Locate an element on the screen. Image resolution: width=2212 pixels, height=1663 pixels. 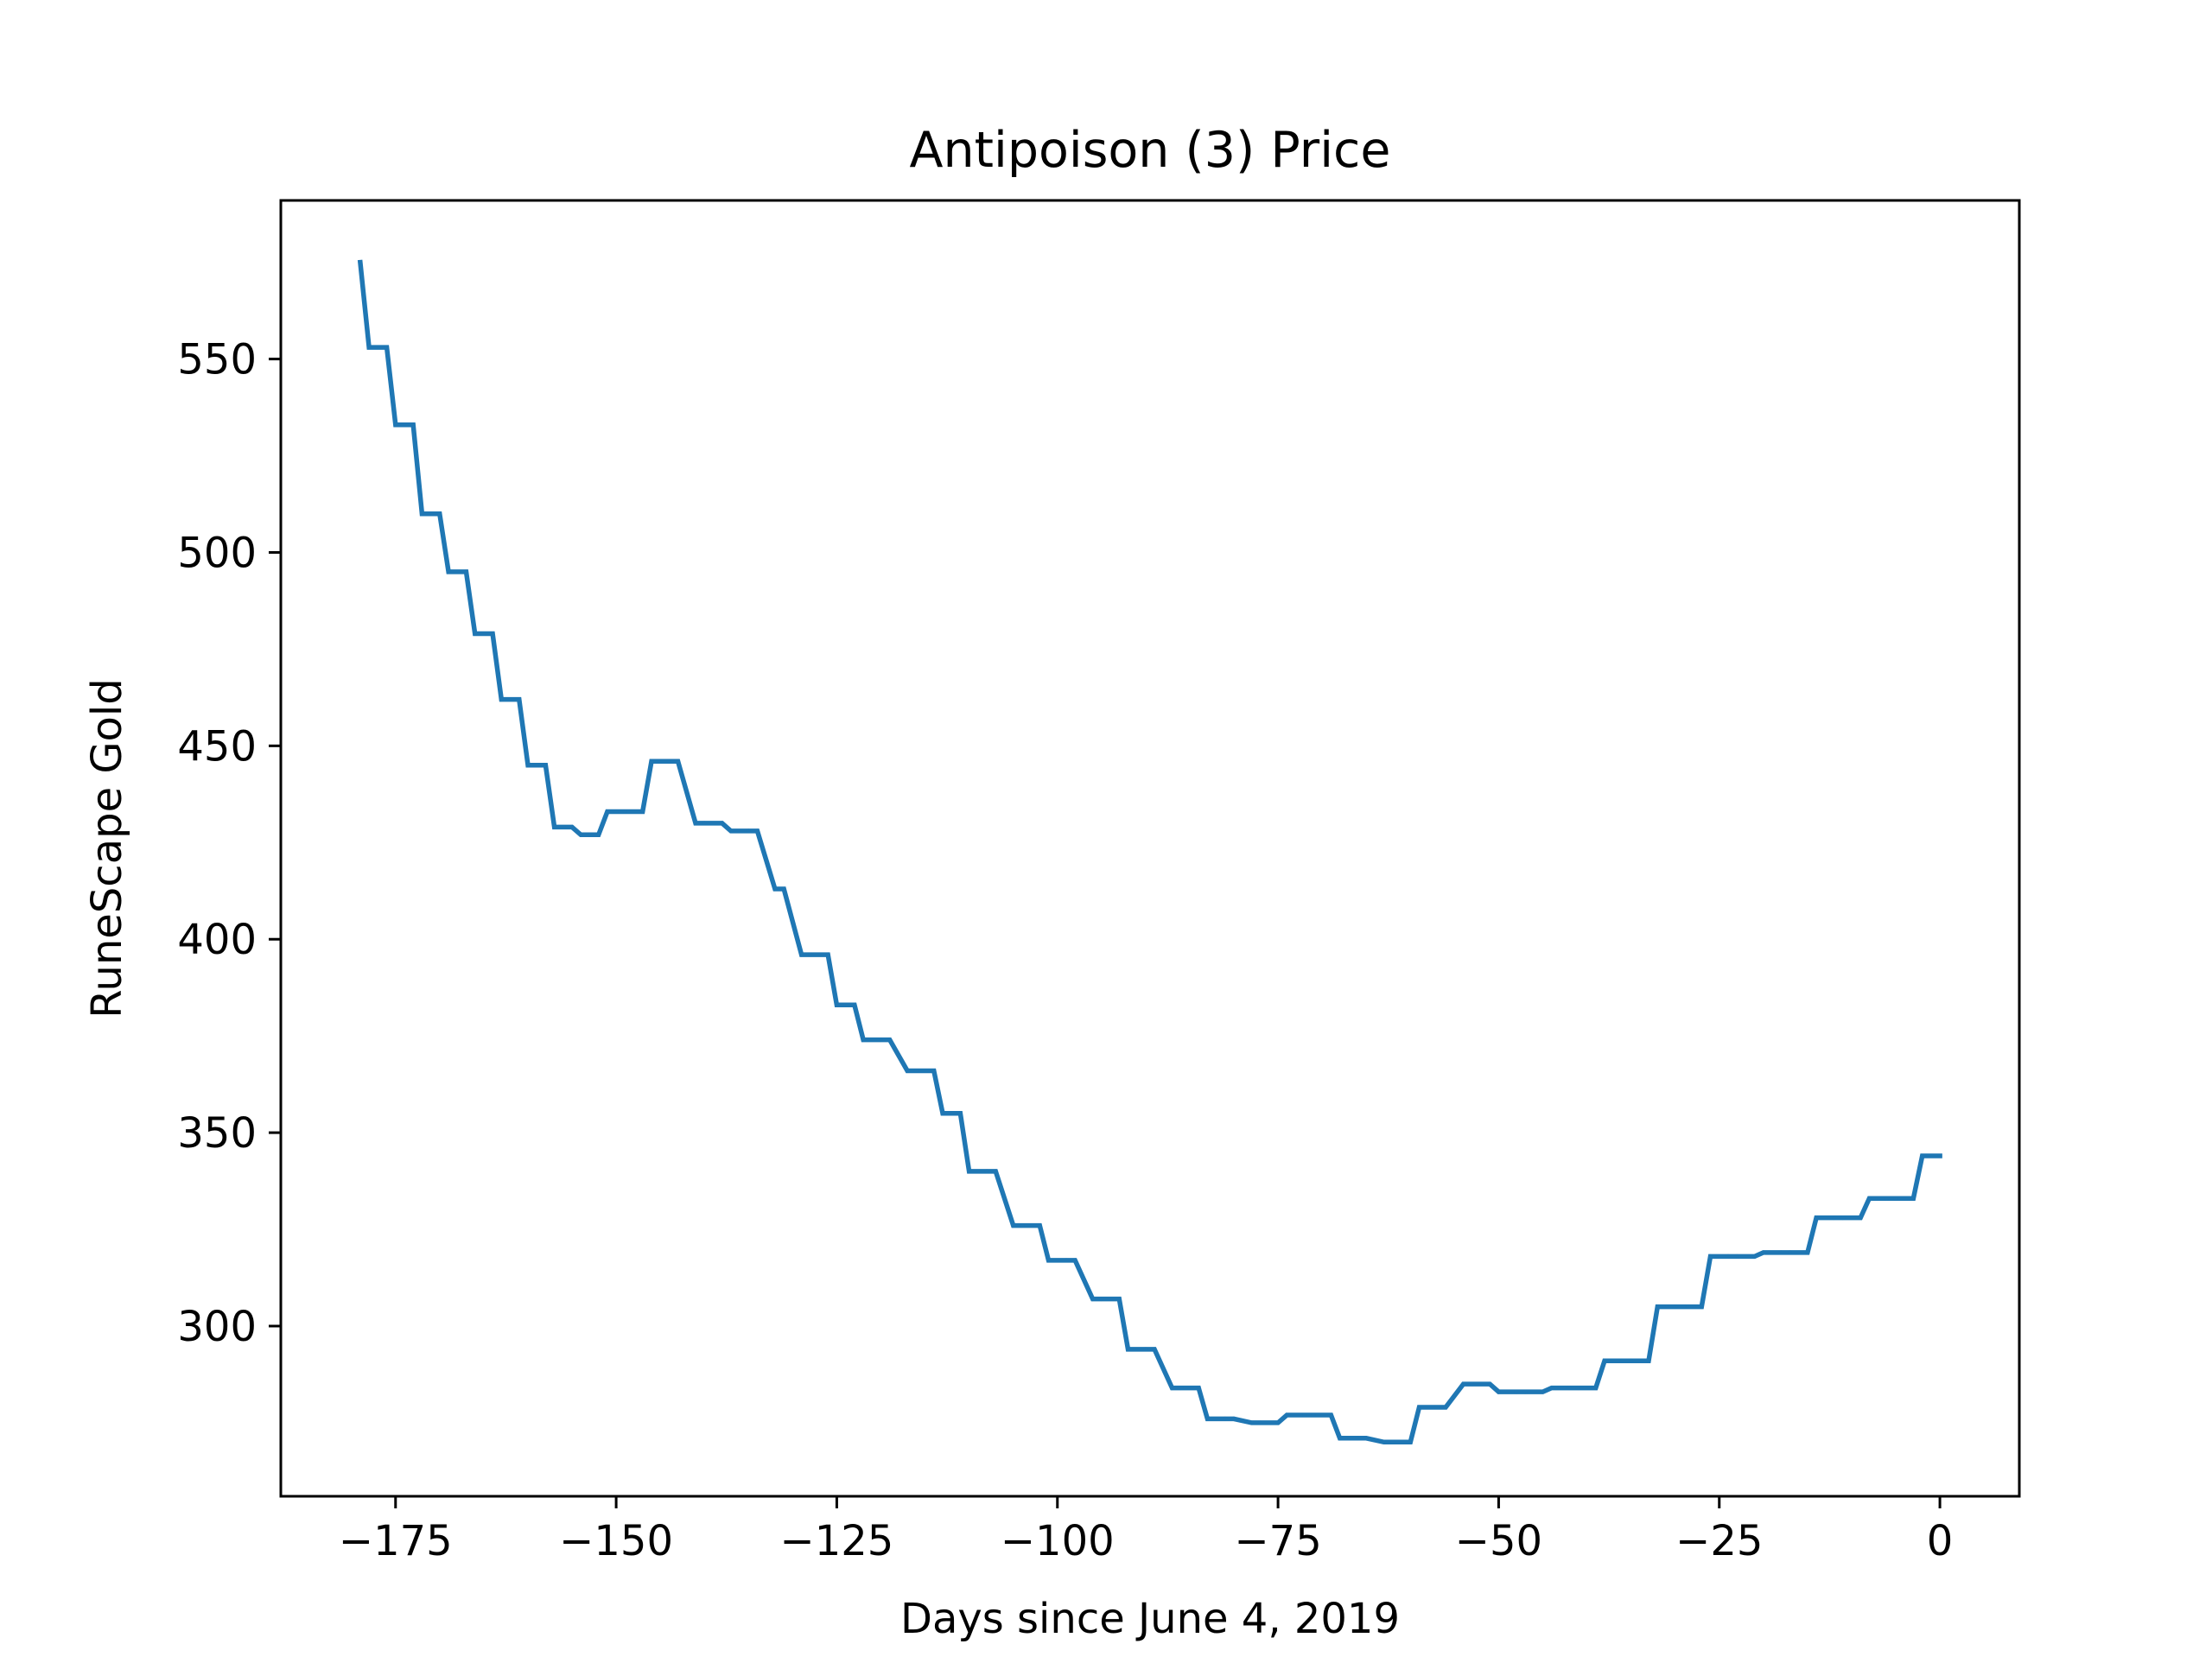
y-axis-ticks: 300 350 400 450 500 550 is located at coordinates (229, 844).